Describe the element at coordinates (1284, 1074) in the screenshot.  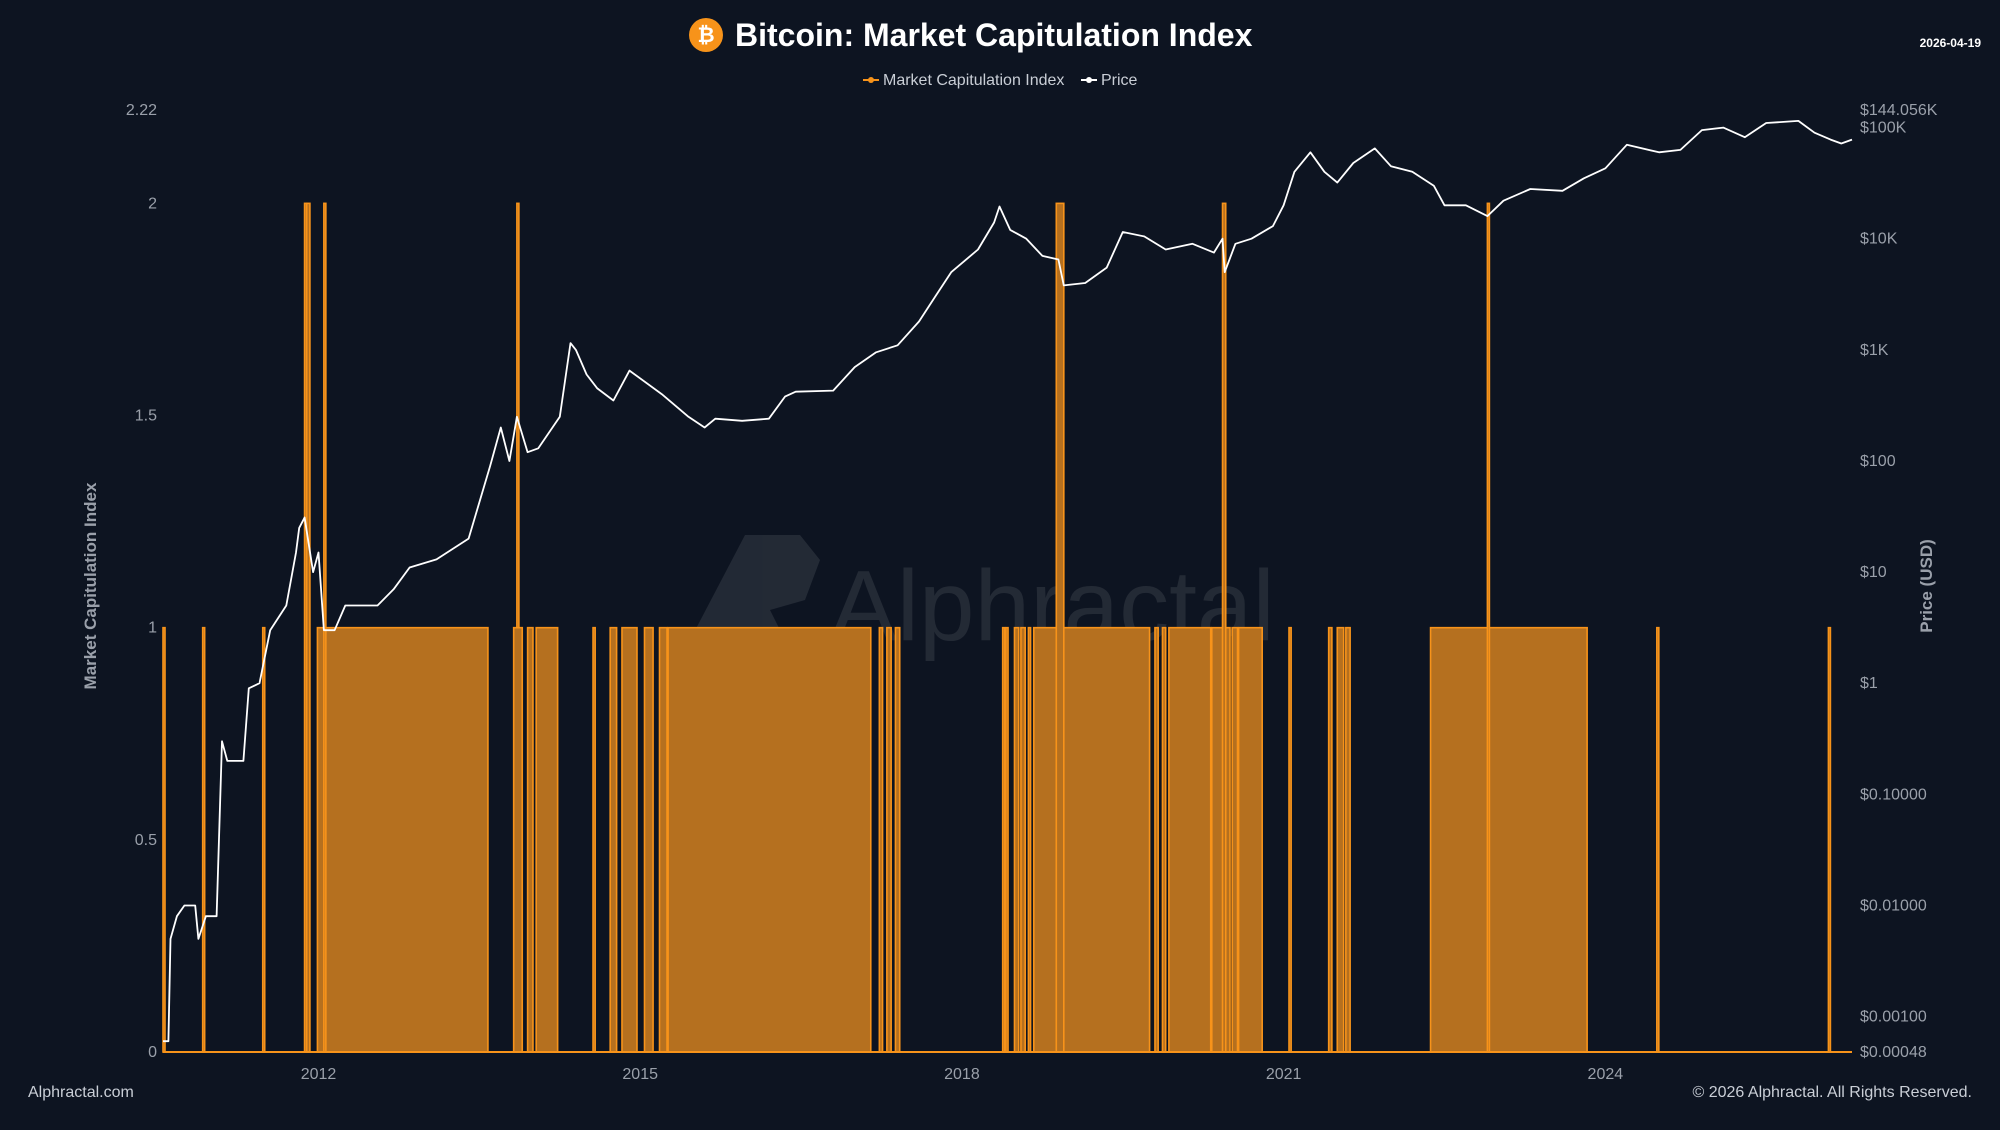
I see `x-tick-label: 2021` at that location.